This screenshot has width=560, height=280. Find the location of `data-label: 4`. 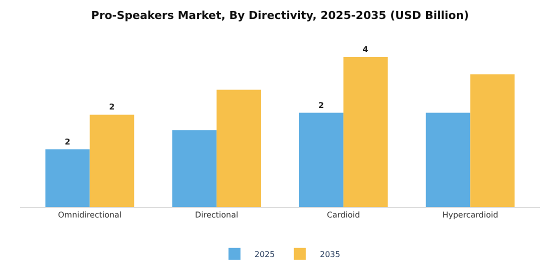

data-label: 4 is located at coordinates (365, 49).